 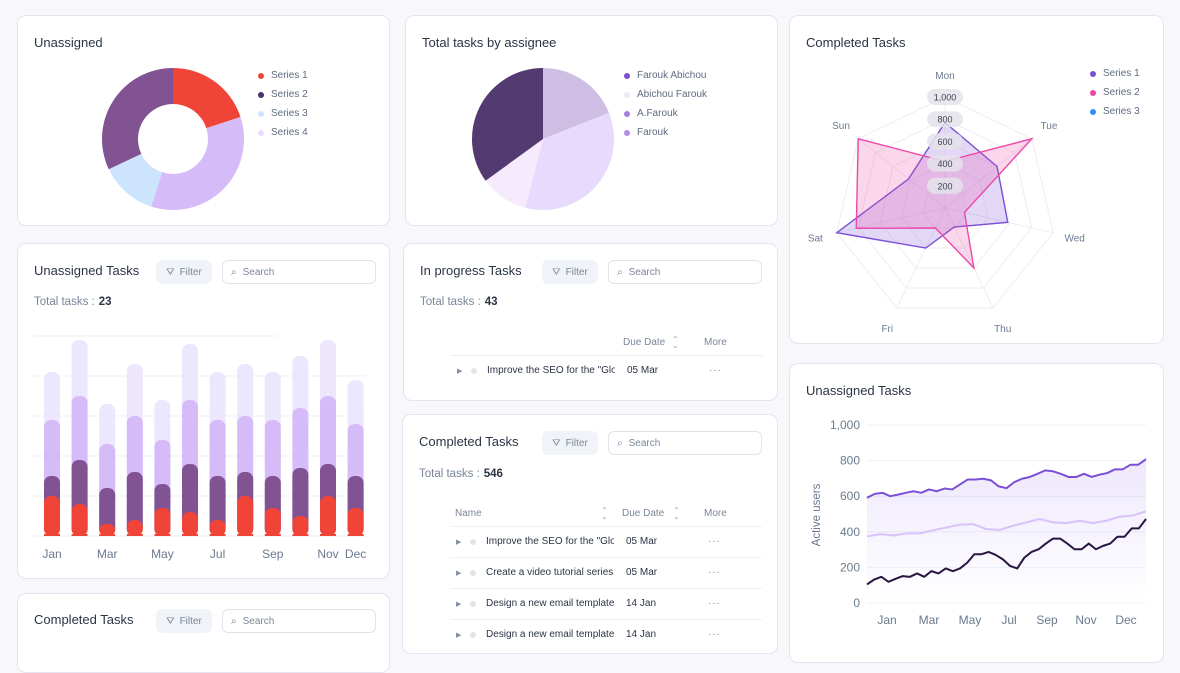 I want to click on total-tasks: Total tasks :546, so click(x=461, y=474).